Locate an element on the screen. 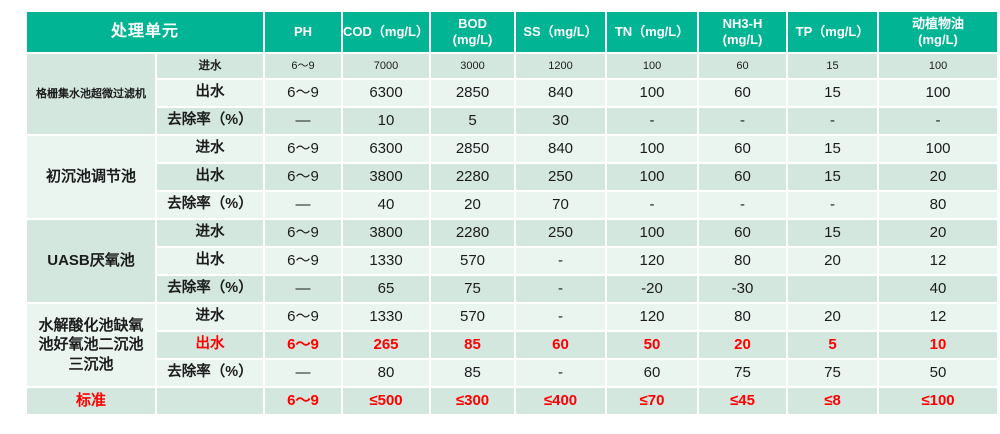 This screenshot has height=434, width=1000. value-cell: 570 is located at coordinates (473, 261).